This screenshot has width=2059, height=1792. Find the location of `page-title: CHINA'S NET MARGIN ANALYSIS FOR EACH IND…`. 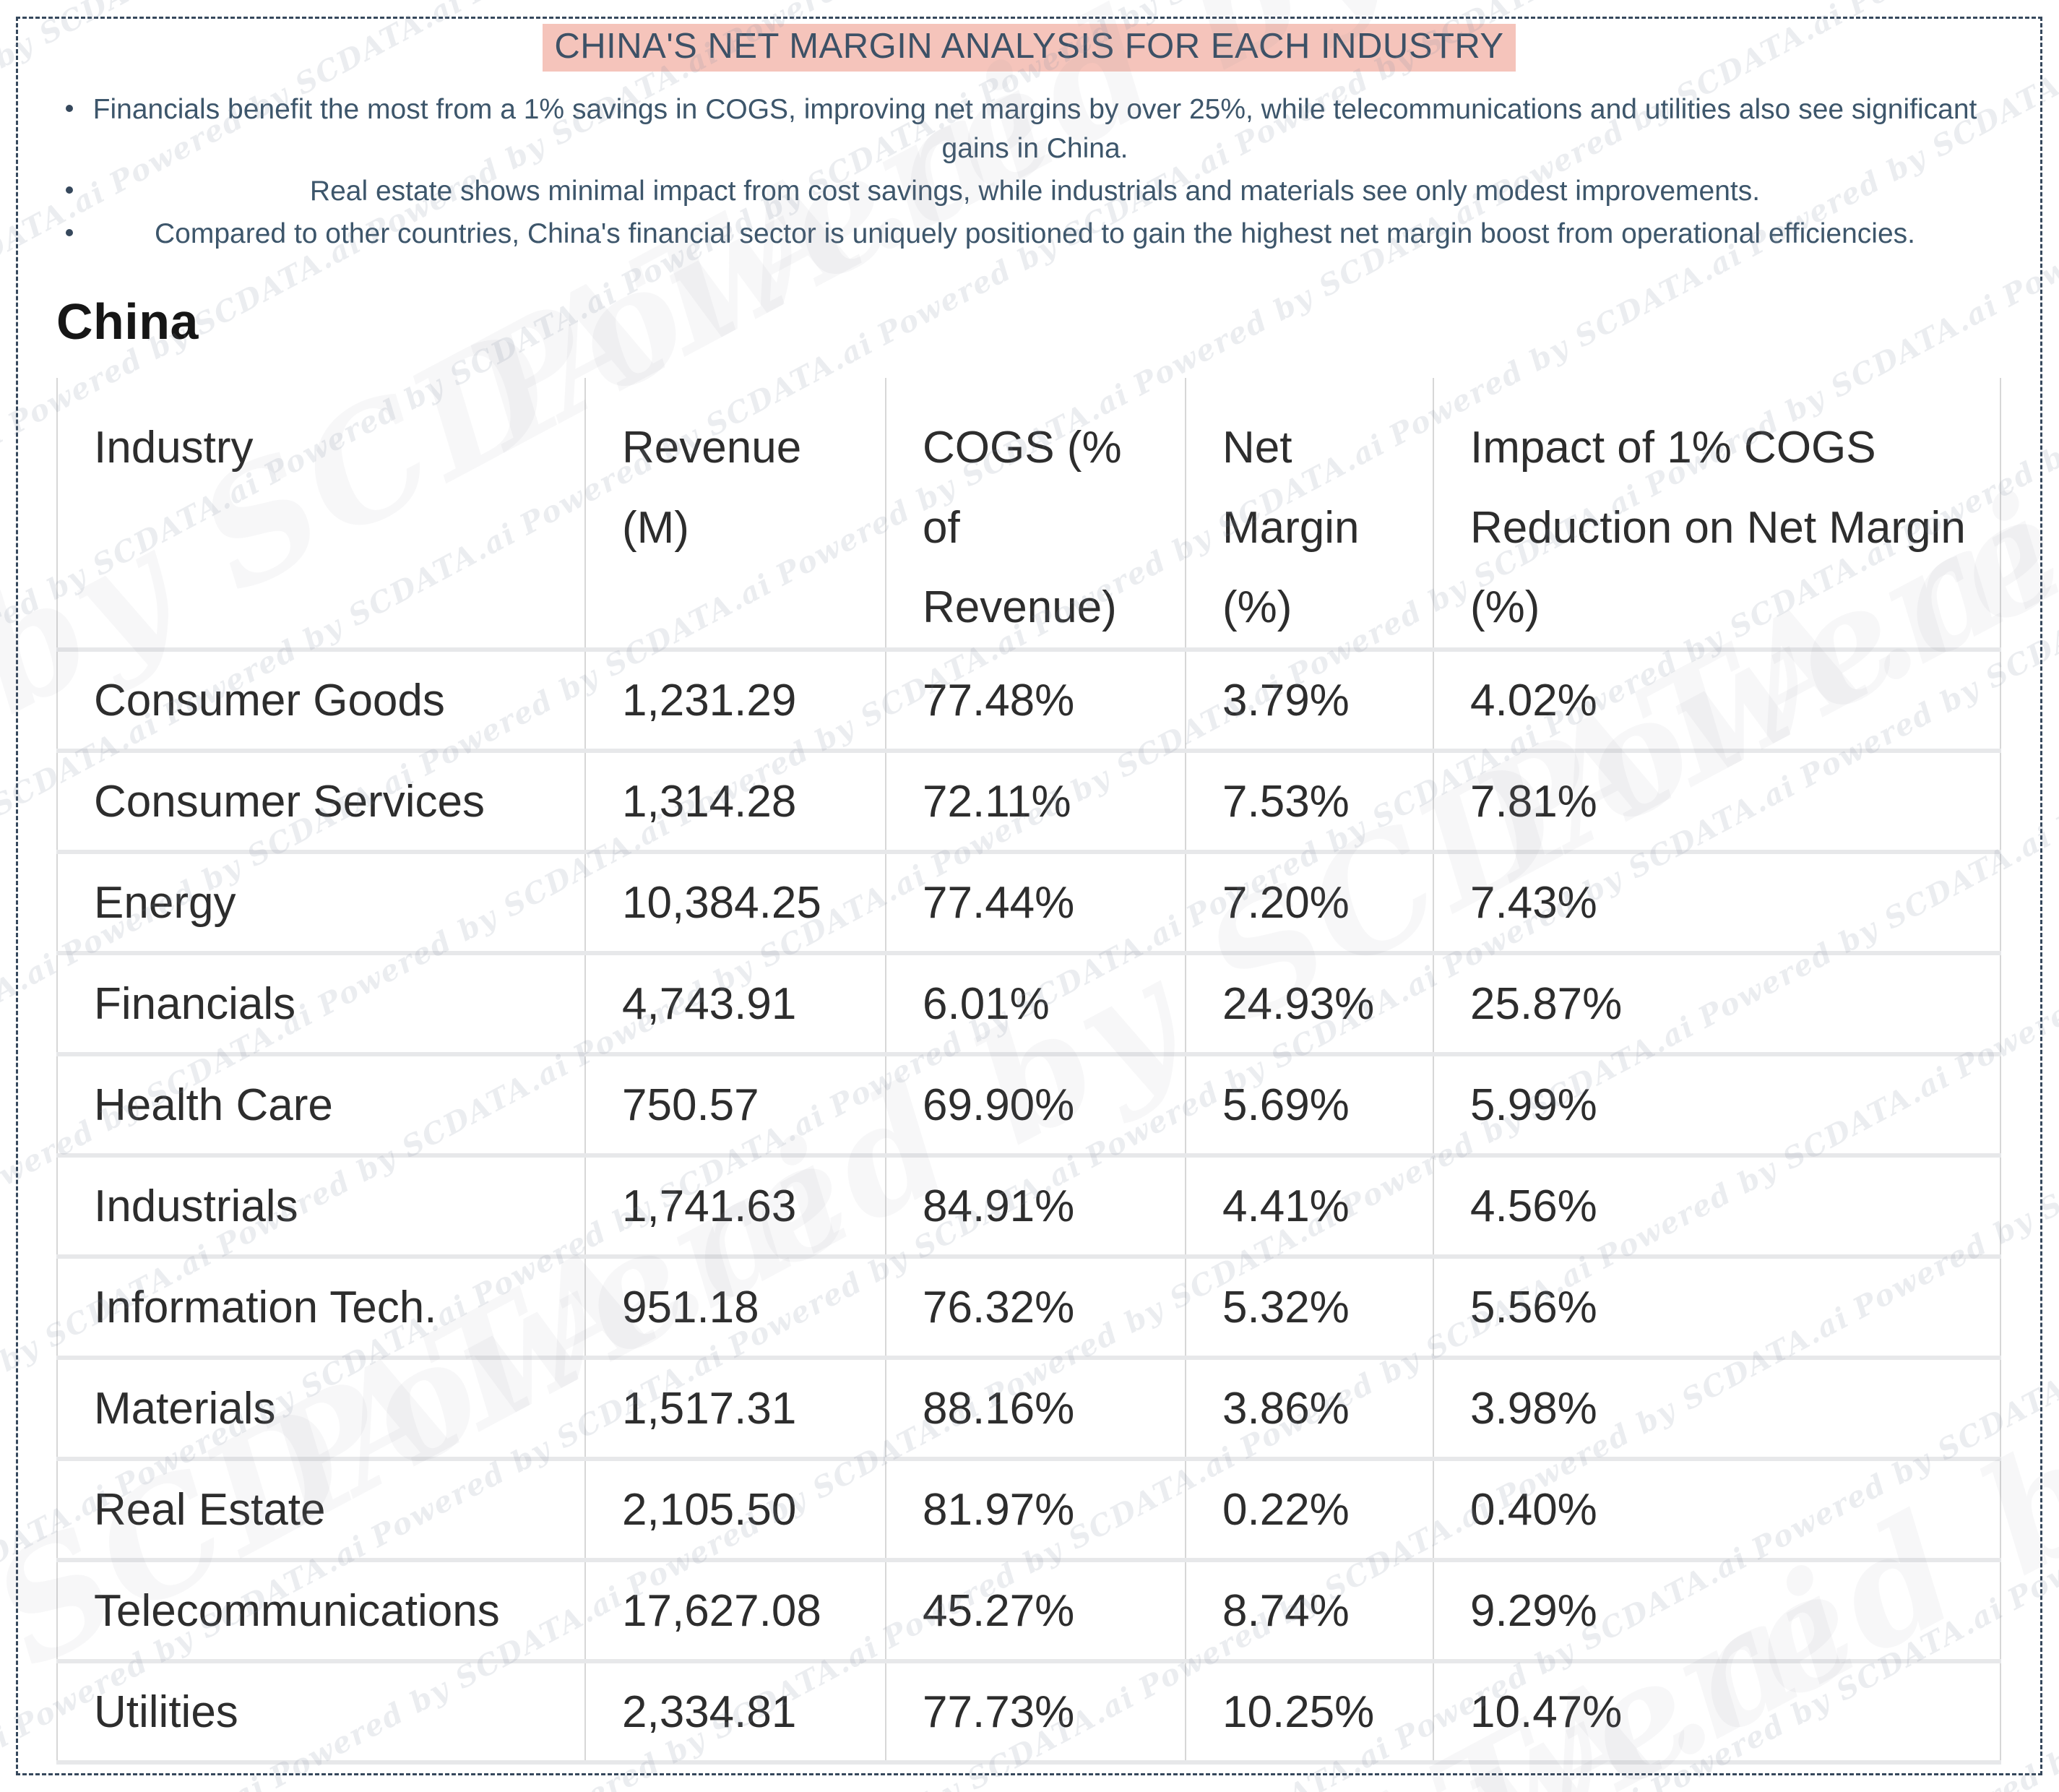

page-title: CHINA'S NET MARGIN ANALYSIS FOR EACH IND… is located at coordinates (1029, 48).